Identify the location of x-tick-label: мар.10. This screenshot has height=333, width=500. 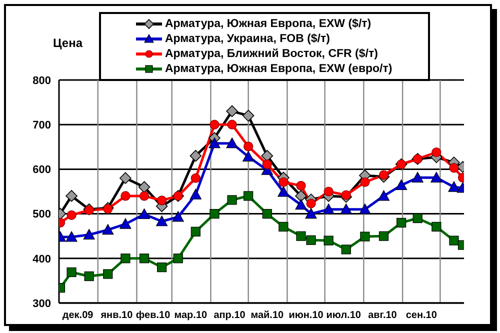
(191, 316).